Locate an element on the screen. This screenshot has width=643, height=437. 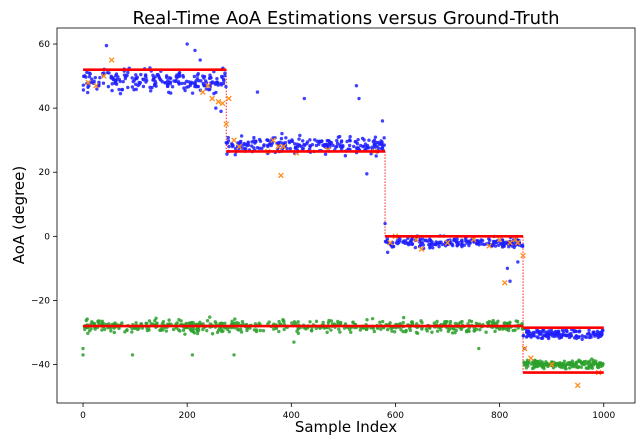
y-tick-label: 0 is located at coordinates (47, 237).